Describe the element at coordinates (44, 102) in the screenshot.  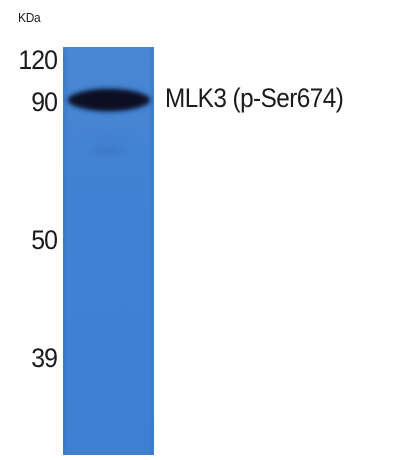
I see `mw-marker-90: 90` at that location.